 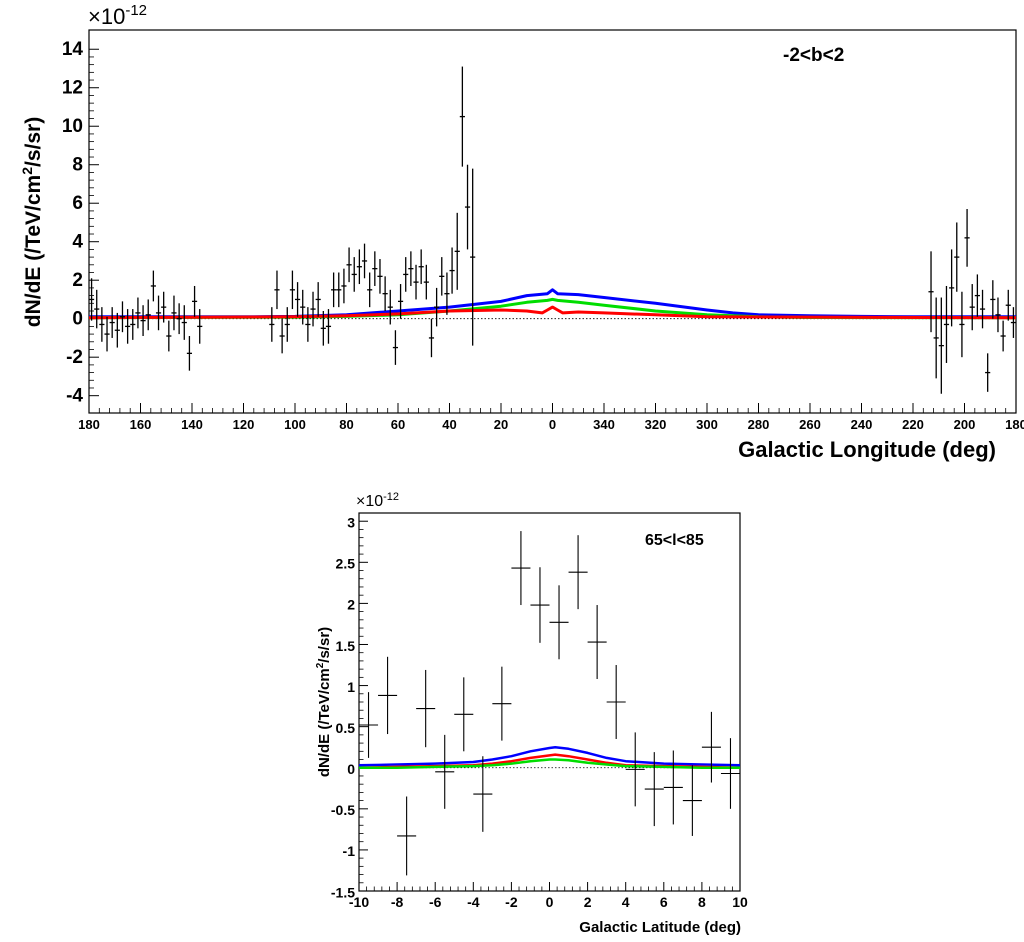 What do you see at coordinates (77, 242) in the screenshot?
I see `y-tick-label: 4` at bounding box center [77, 242].